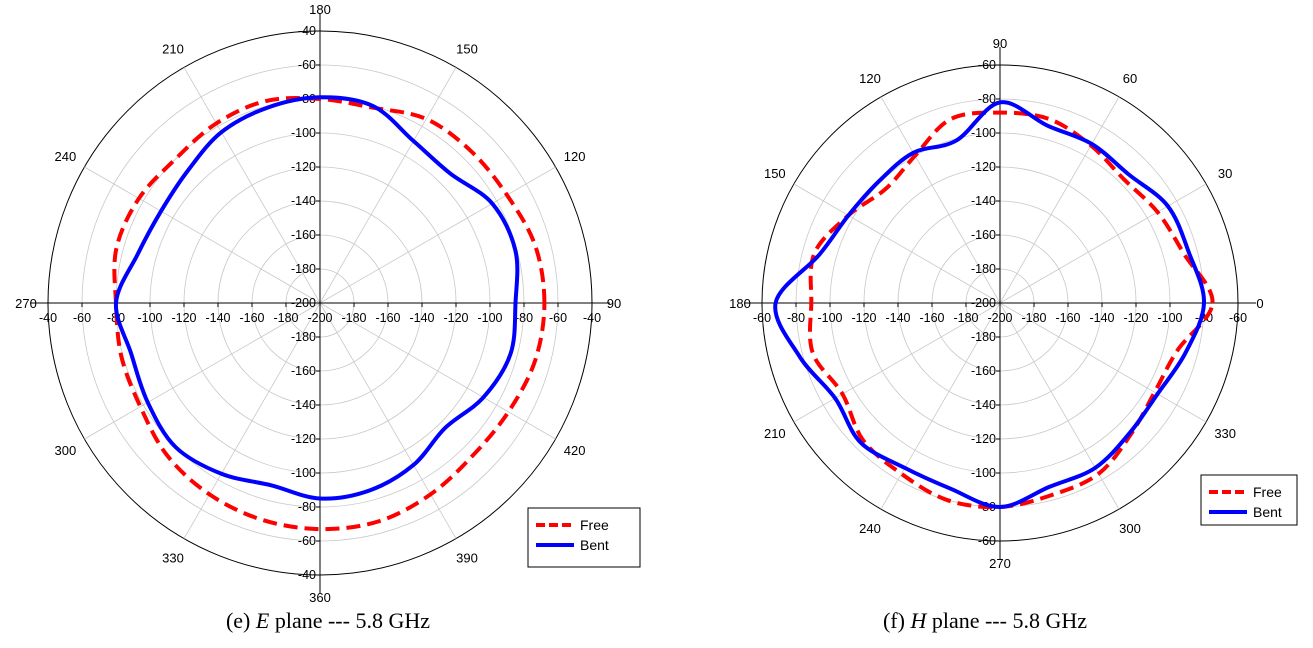 The width and height of the screenshot is (1313, 648). I want to click on h-plane-radial-label-upper: -180, so click(983, 269).